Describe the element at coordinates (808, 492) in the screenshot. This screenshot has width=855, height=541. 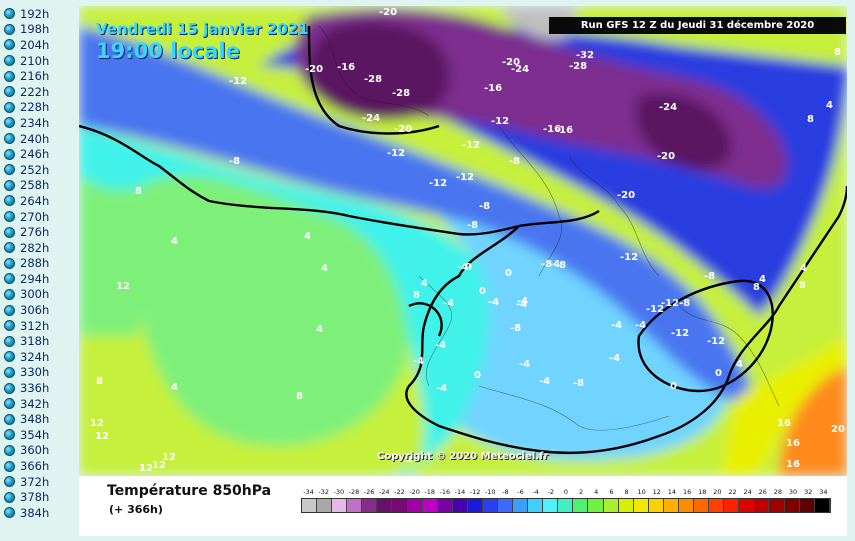
I see `scale-value: 32` at that location.